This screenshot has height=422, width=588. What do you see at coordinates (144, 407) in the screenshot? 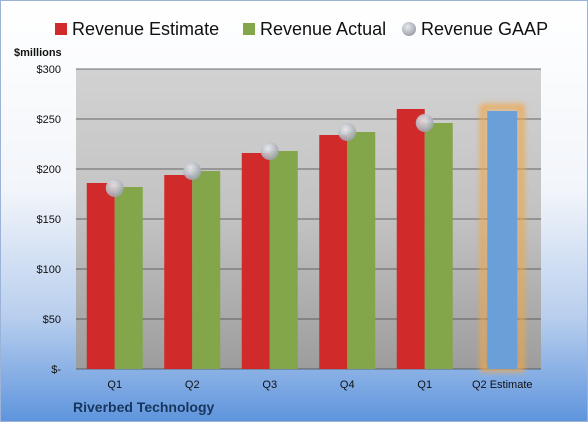
I see `company-name: Riverbed Technology` at bounding box center [144, 407].